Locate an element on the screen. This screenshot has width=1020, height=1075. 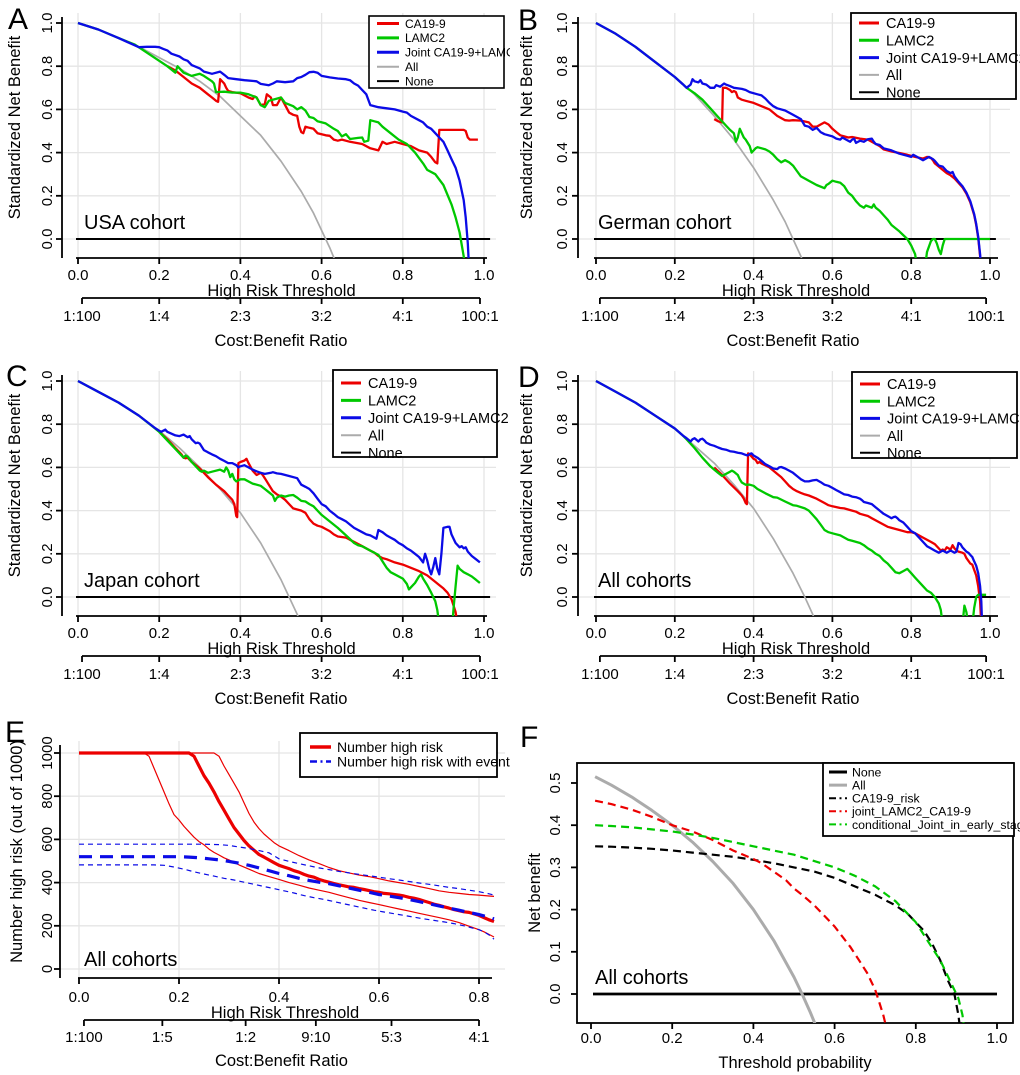
legend-label: LAMC2 is located at coordinates (392, 402).